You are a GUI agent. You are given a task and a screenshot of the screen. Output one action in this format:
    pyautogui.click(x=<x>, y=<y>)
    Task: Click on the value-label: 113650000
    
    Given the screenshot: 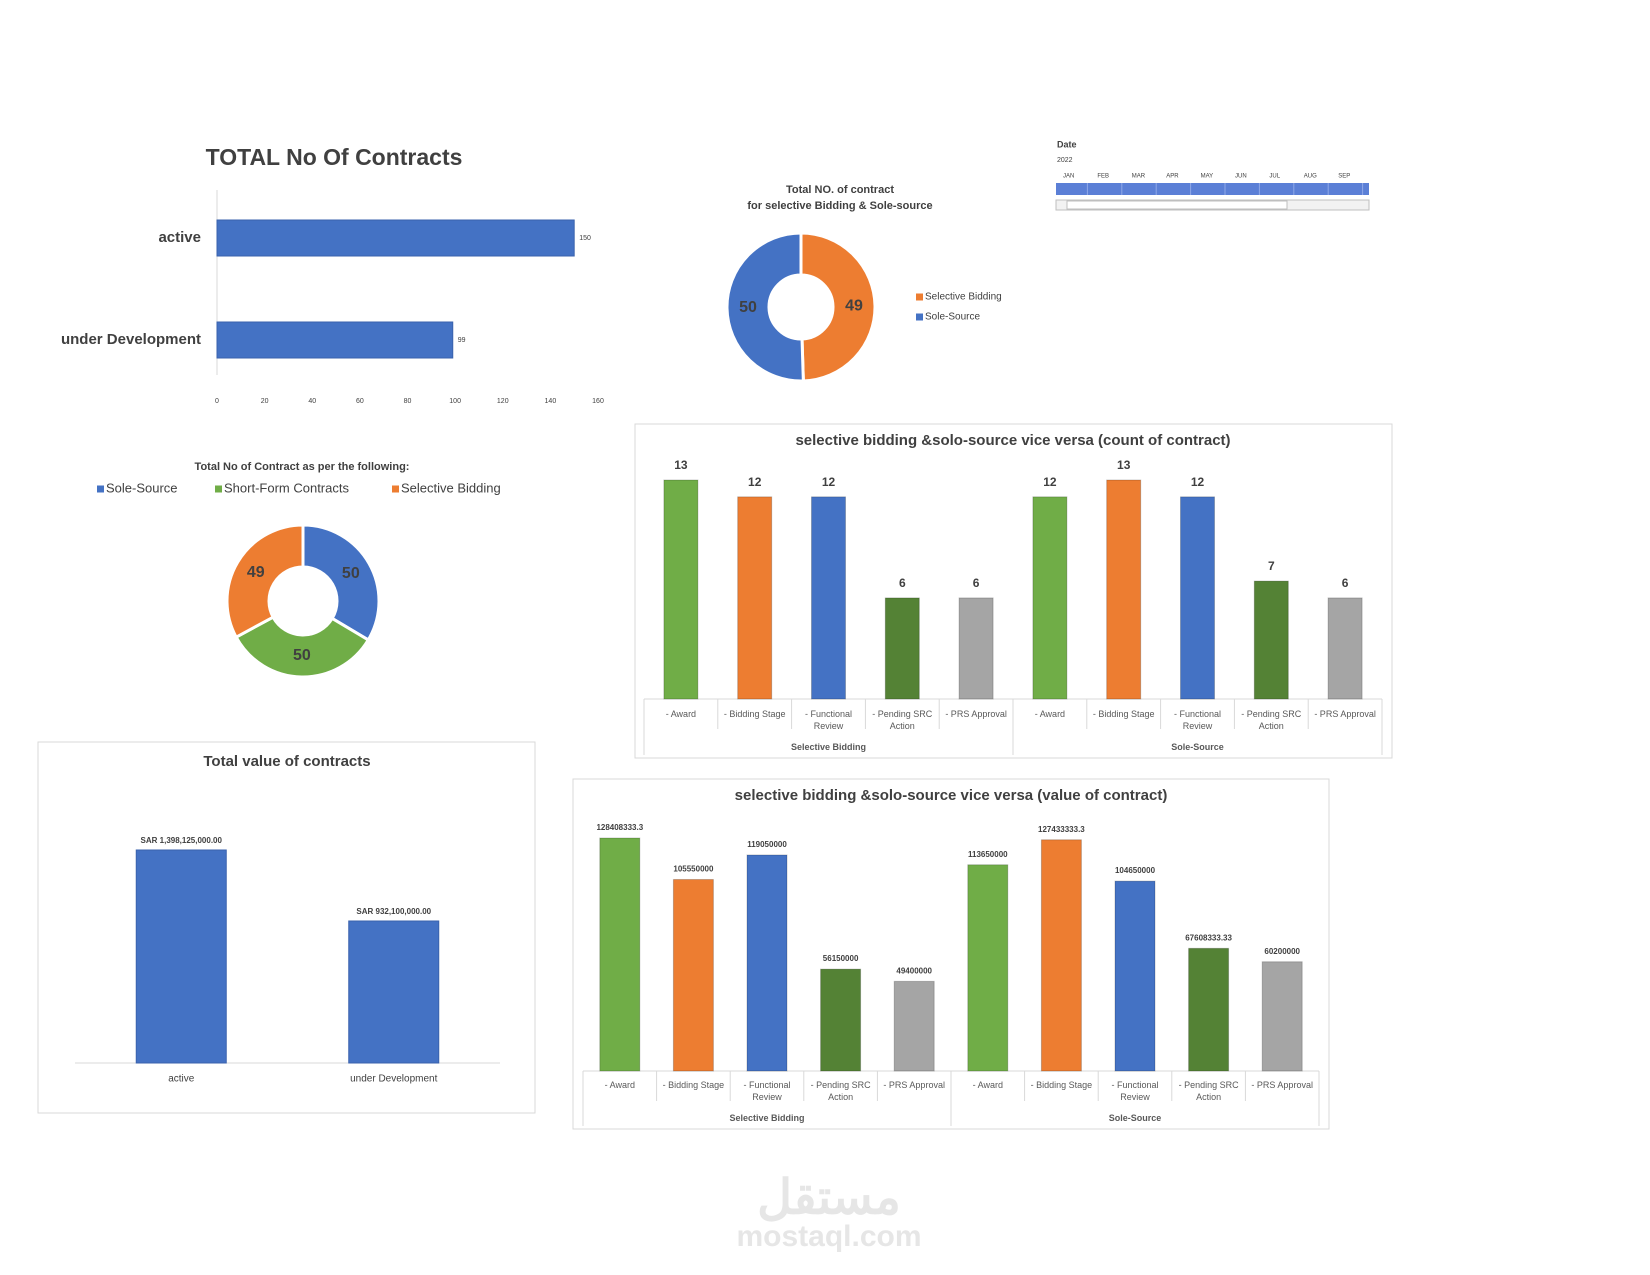 What is the action you would take?
    pyautogui.click(x=988, y=854)
    